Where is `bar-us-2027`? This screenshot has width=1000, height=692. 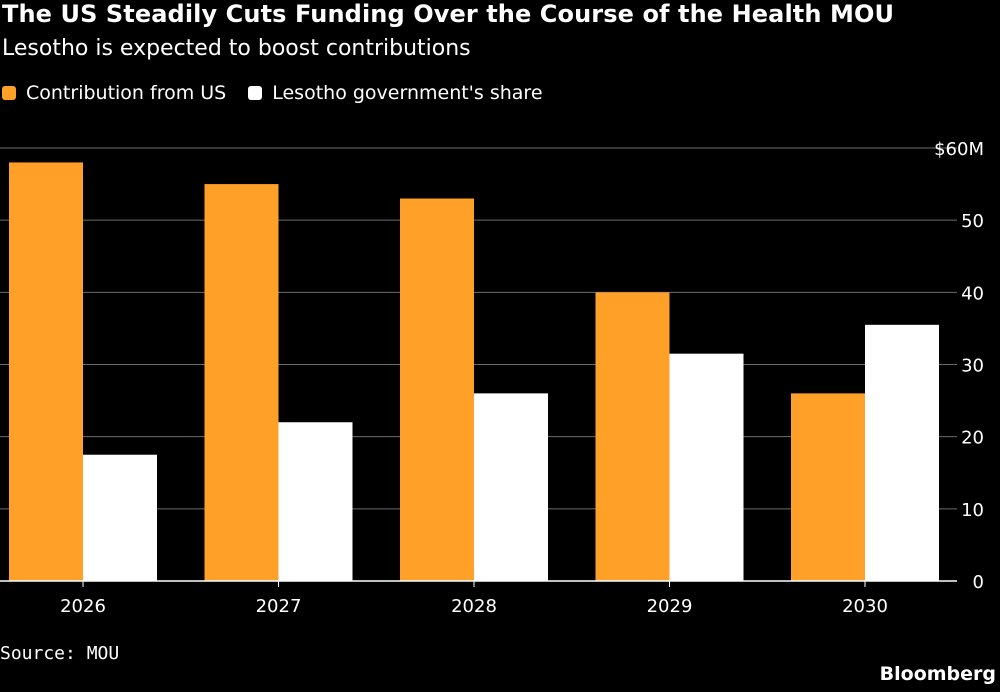 bar-us-2027 is located at coordinates (241, 383).